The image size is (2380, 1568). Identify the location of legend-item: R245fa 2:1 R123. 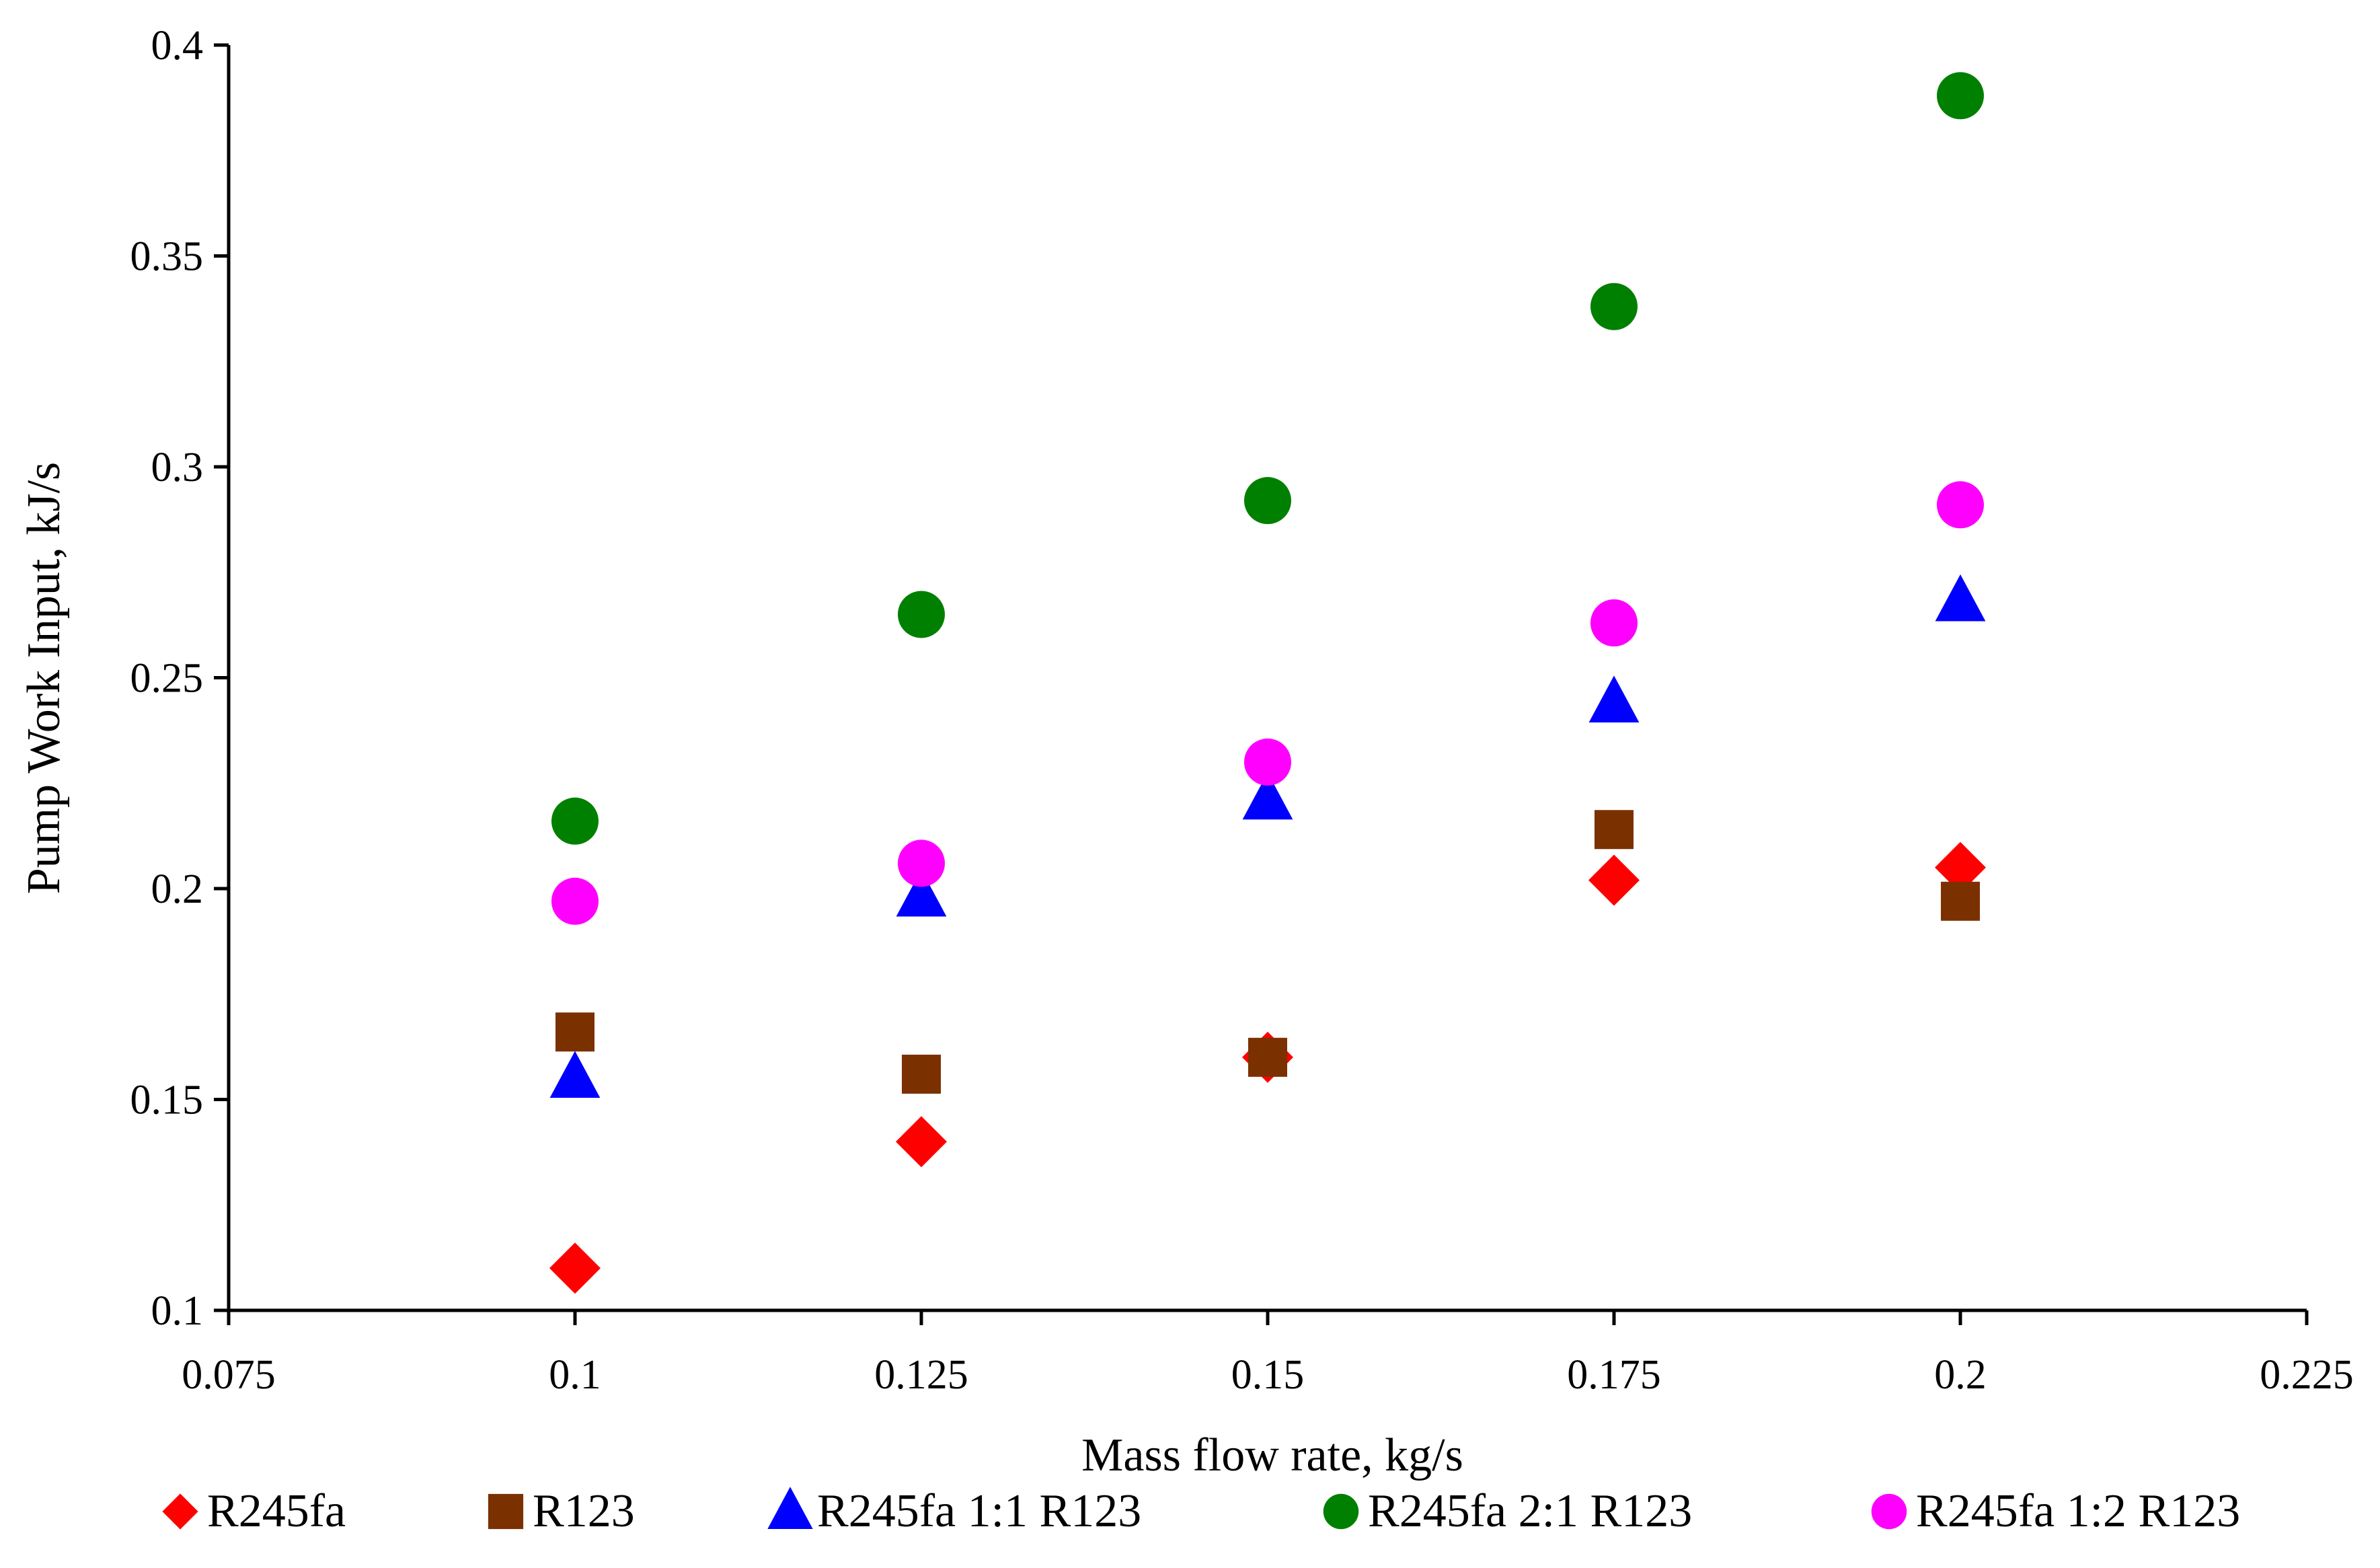
(1507, 1511).